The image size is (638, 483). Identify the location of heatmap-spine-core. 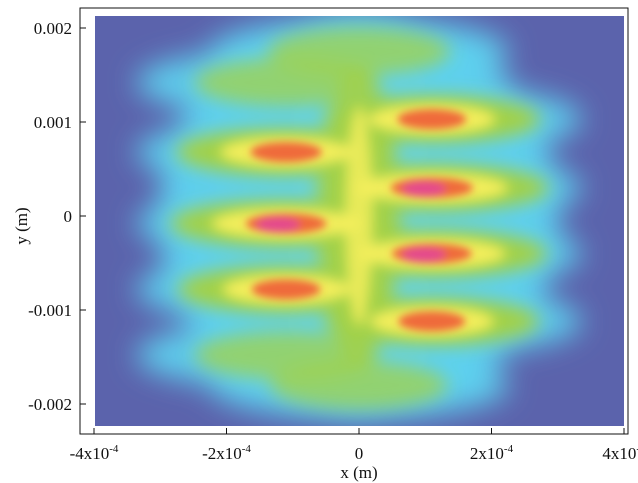
(359, 216).